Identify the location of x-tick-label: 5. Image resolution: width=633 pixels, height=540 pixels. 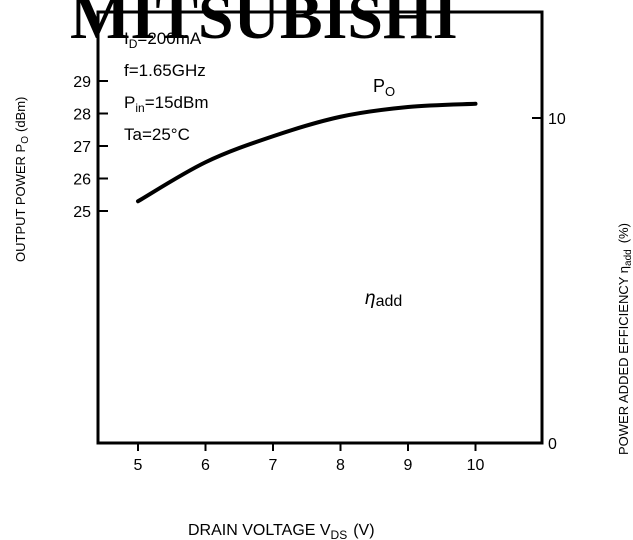
(138, 465).